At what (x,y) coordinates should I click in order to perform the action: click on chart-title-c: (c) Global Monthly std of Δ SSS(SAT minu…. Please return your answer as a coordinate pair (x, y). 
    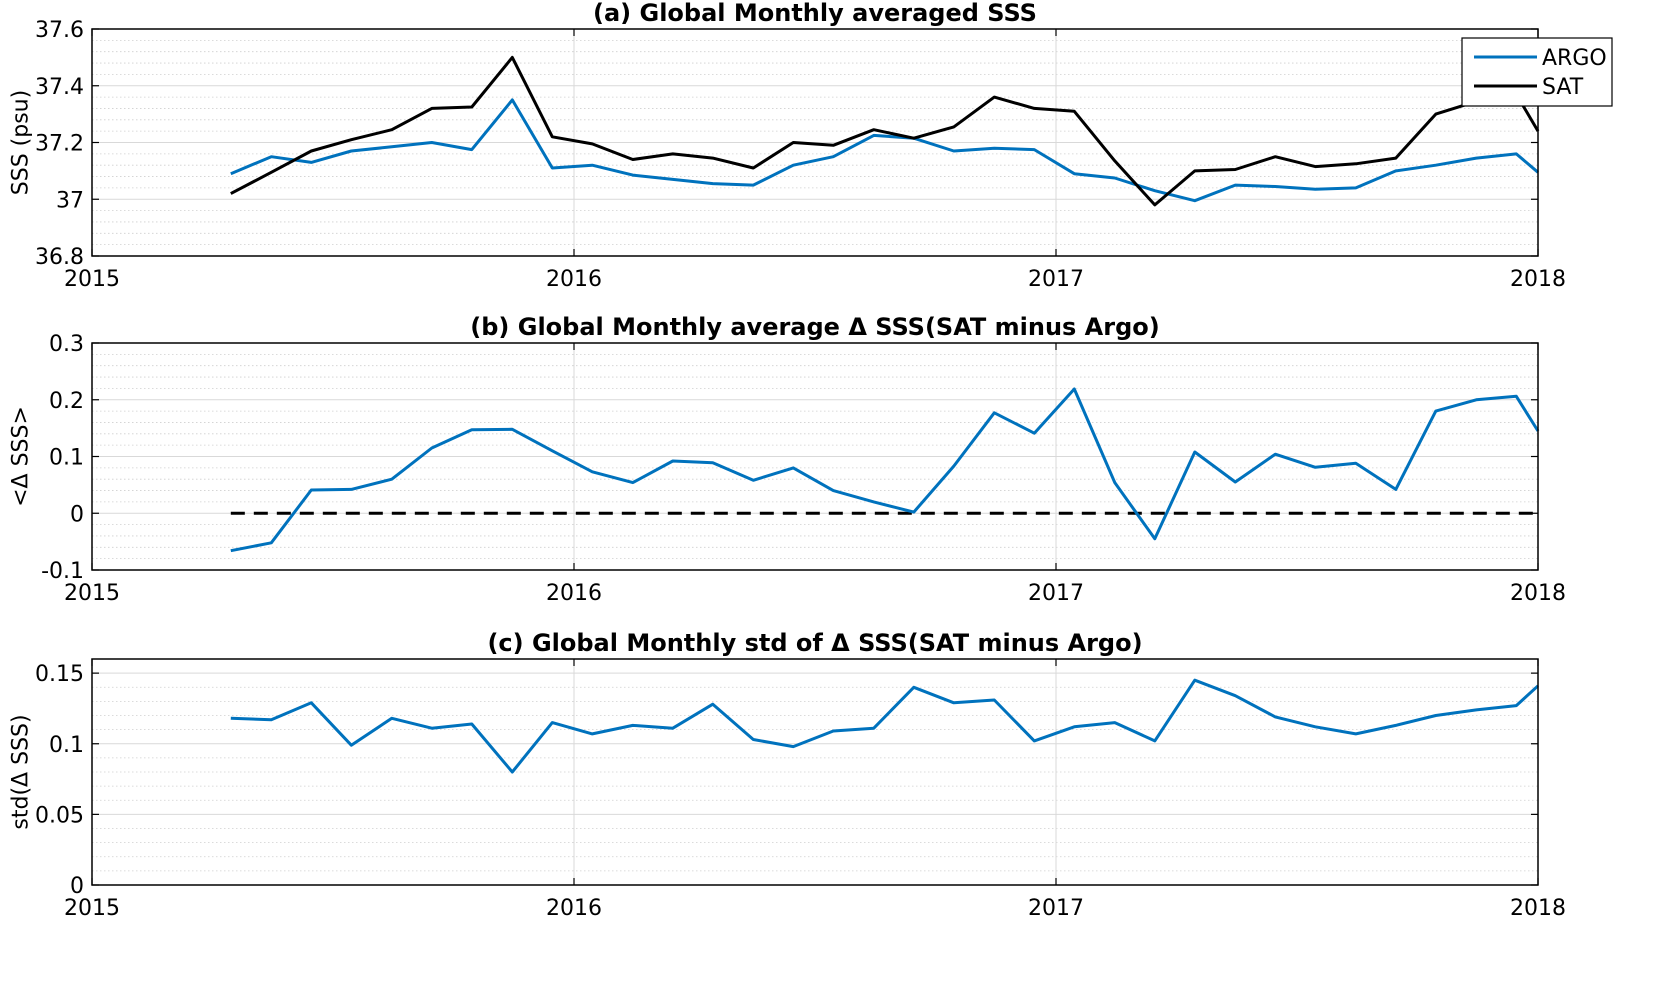
    Looking at the image, I should click on (814, 643).